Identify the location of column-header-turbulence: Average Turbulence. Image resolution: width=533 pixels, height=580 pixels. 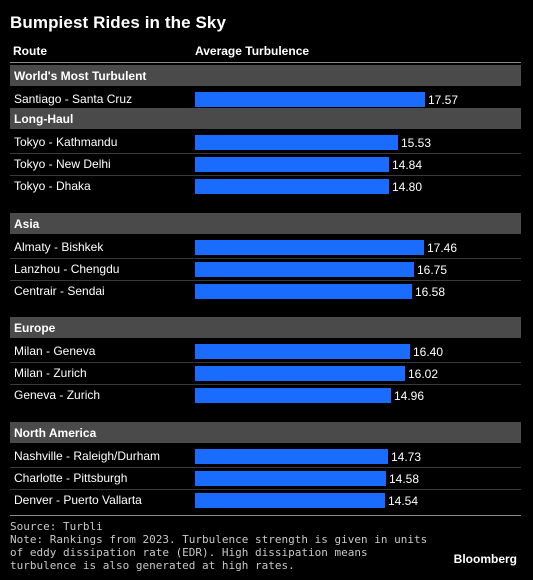
(252, 51).